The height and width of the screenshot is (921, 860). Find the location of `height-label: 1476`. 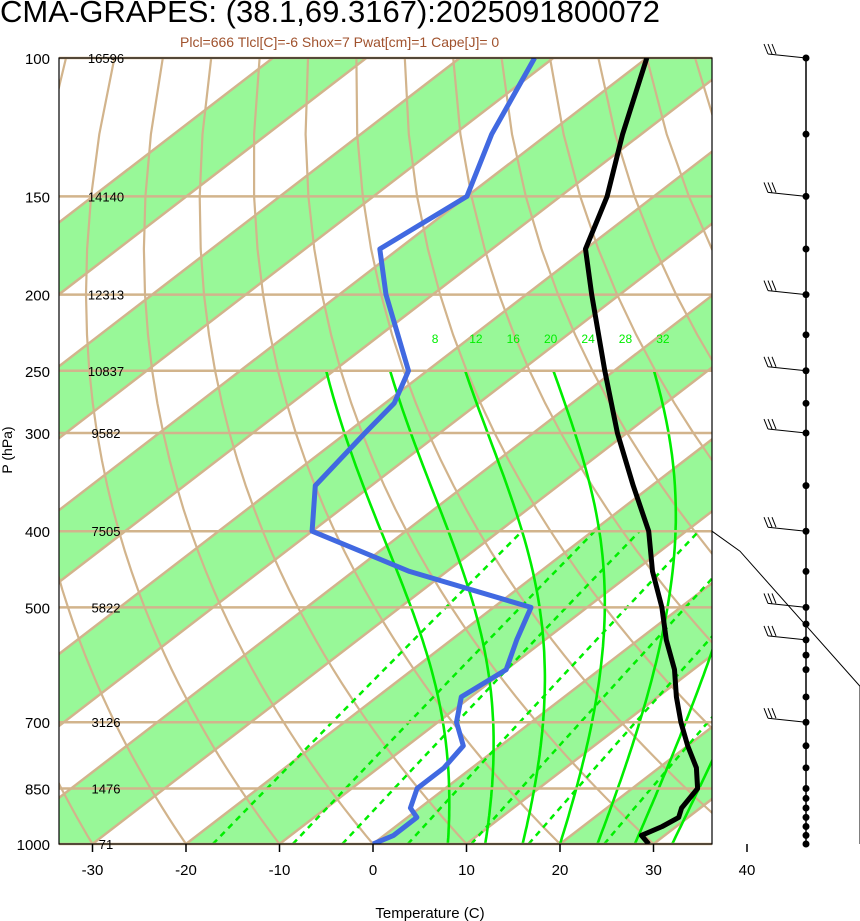

height-label: 1476 is located at coordinates (106, 789).